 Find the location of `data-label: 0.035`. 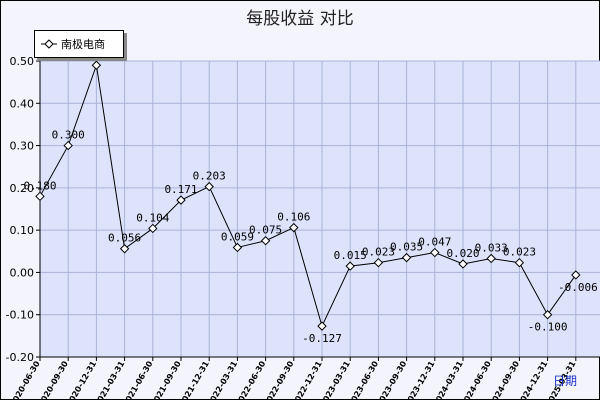

data-label: 0.035 is located at coordinates (406, 247).